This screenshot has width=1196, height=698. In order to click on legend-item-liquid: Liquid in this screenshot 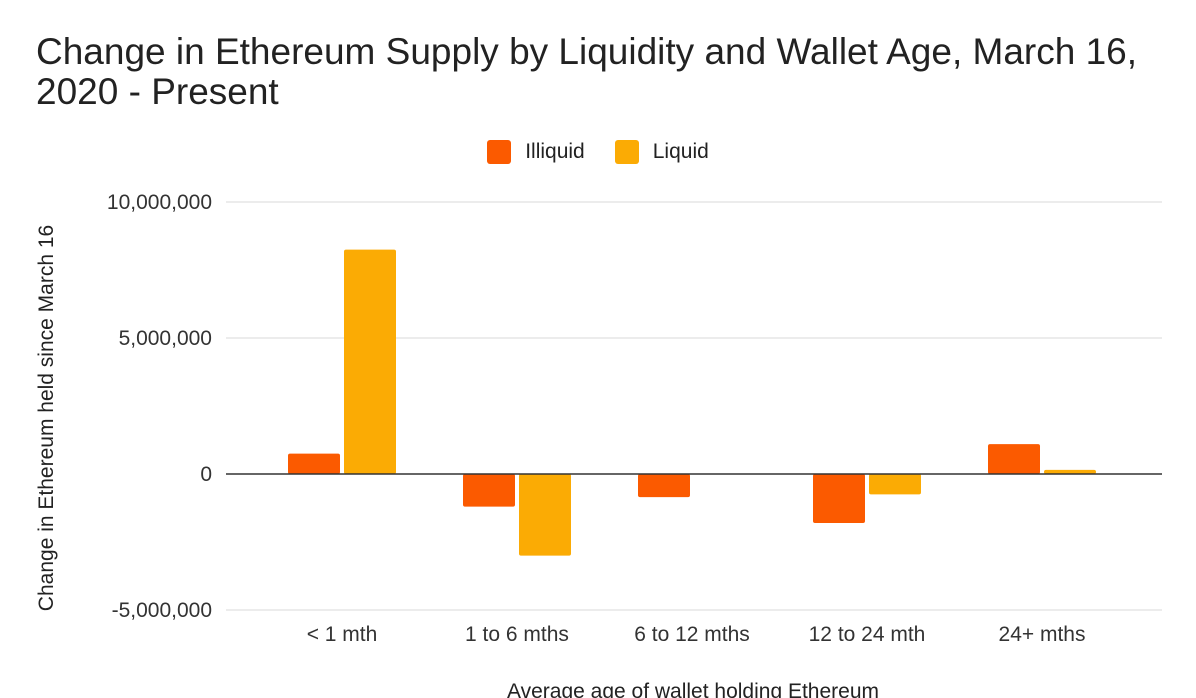, I will do `click(661, 152)`.